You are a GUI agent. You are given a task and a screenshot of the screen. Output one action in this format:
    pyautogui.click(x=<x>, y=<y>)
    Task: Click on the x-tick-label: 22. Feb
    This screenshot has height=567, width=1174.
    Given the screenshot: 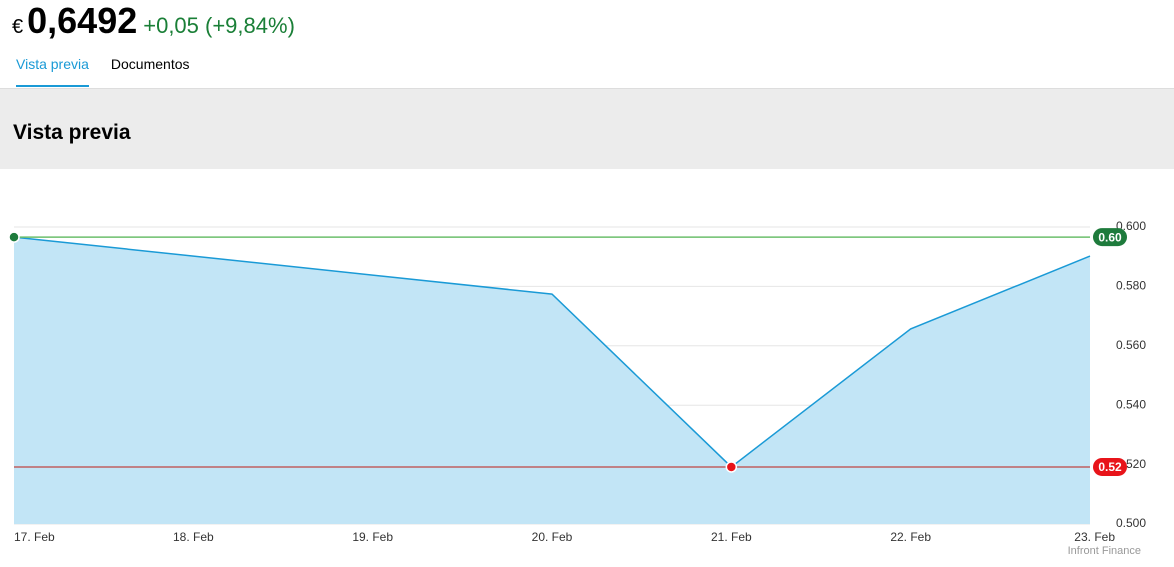 What is the action you would take?
    pyautogui.click(x=910, y=537)
    